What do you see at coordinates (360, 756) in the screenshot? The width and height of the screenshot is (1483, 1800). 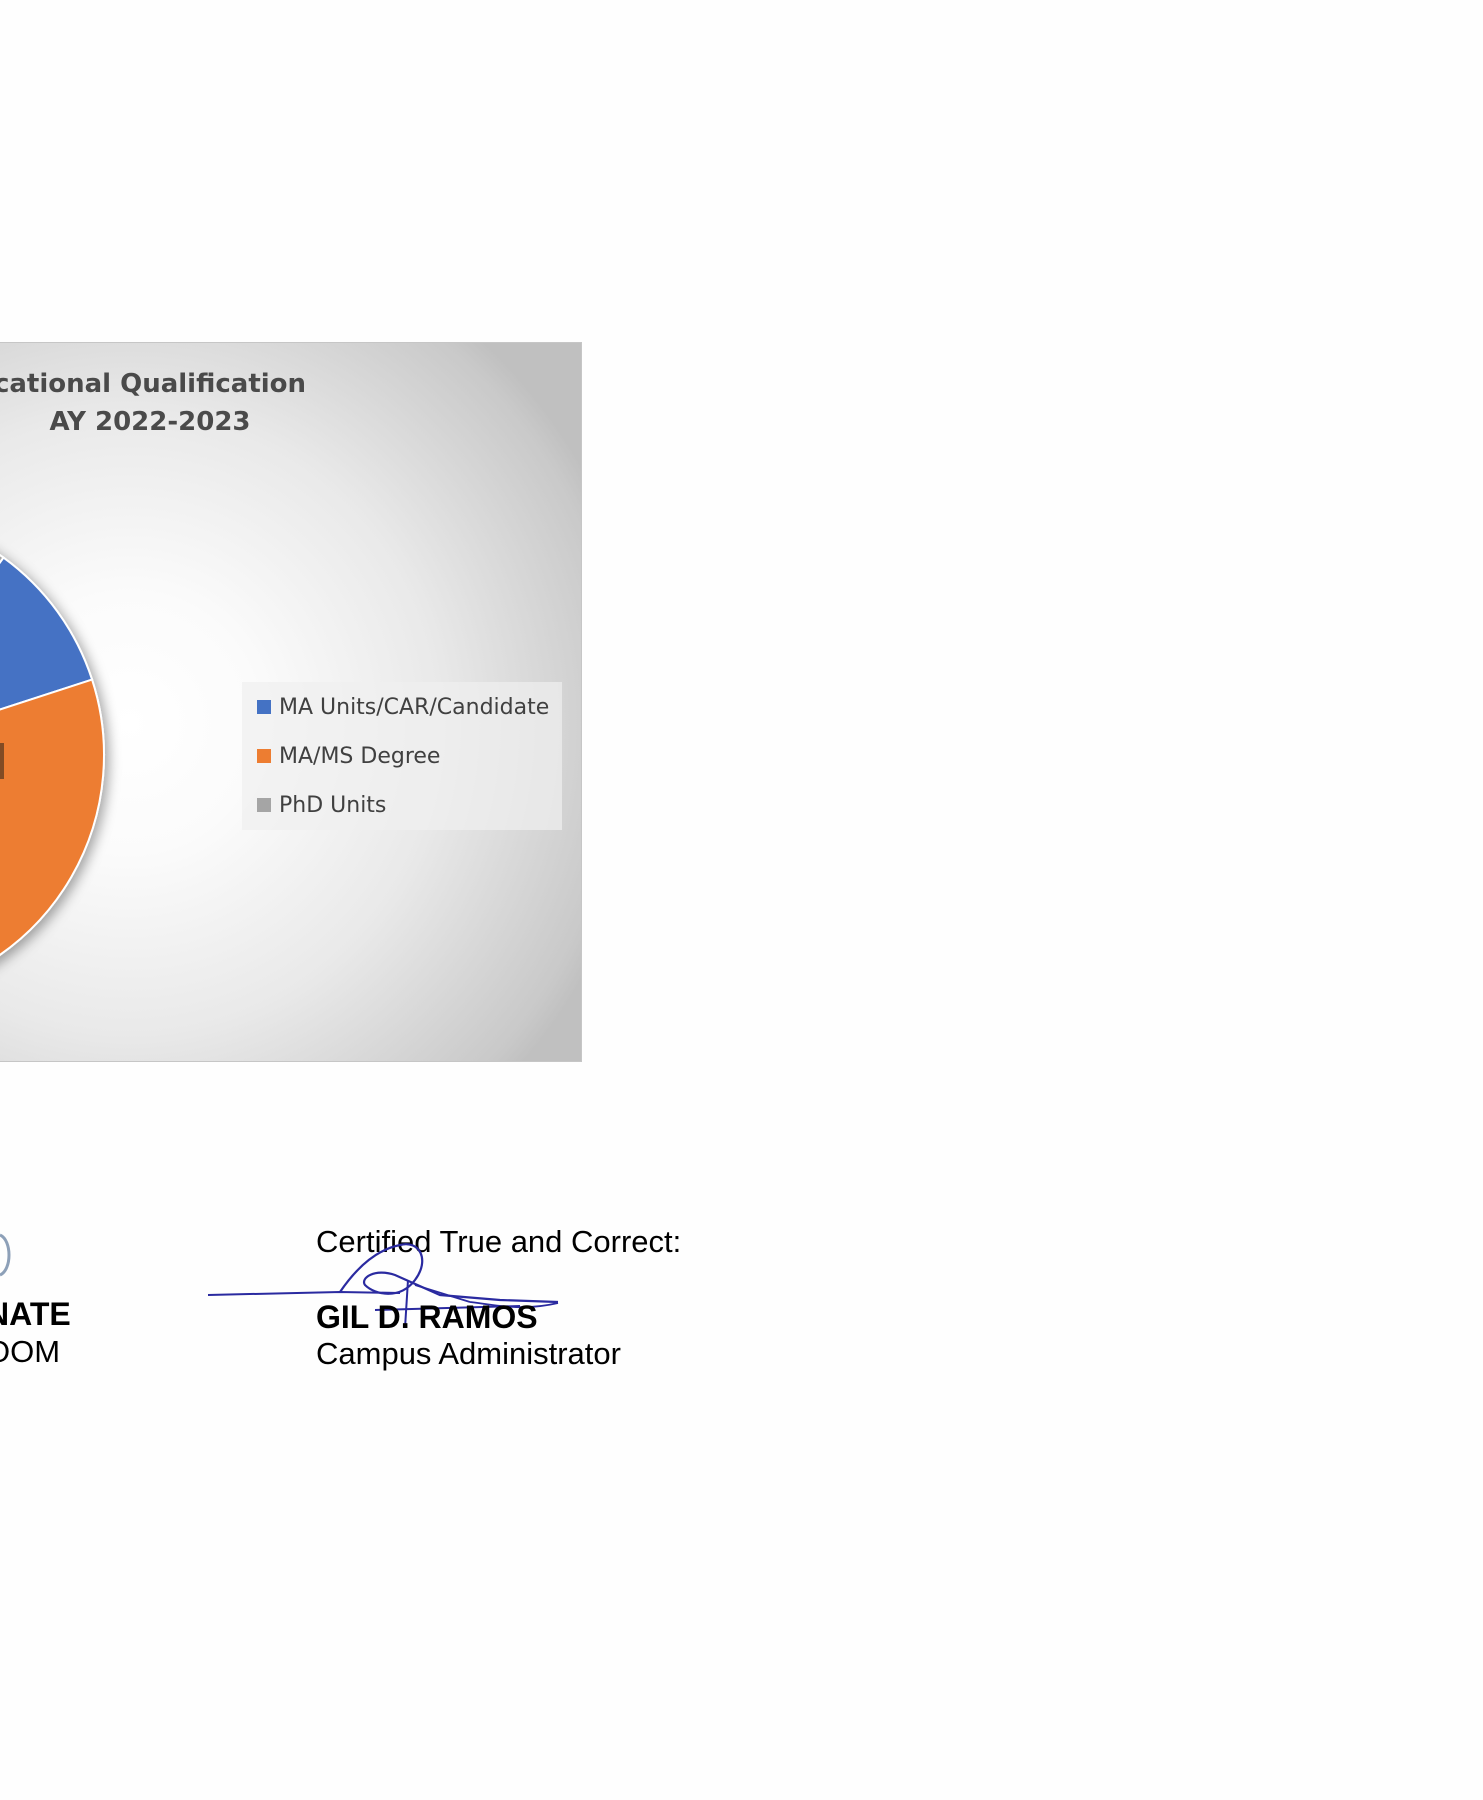 I see `legend-label: MA/MS Degree` at bounding box center [360, 756].